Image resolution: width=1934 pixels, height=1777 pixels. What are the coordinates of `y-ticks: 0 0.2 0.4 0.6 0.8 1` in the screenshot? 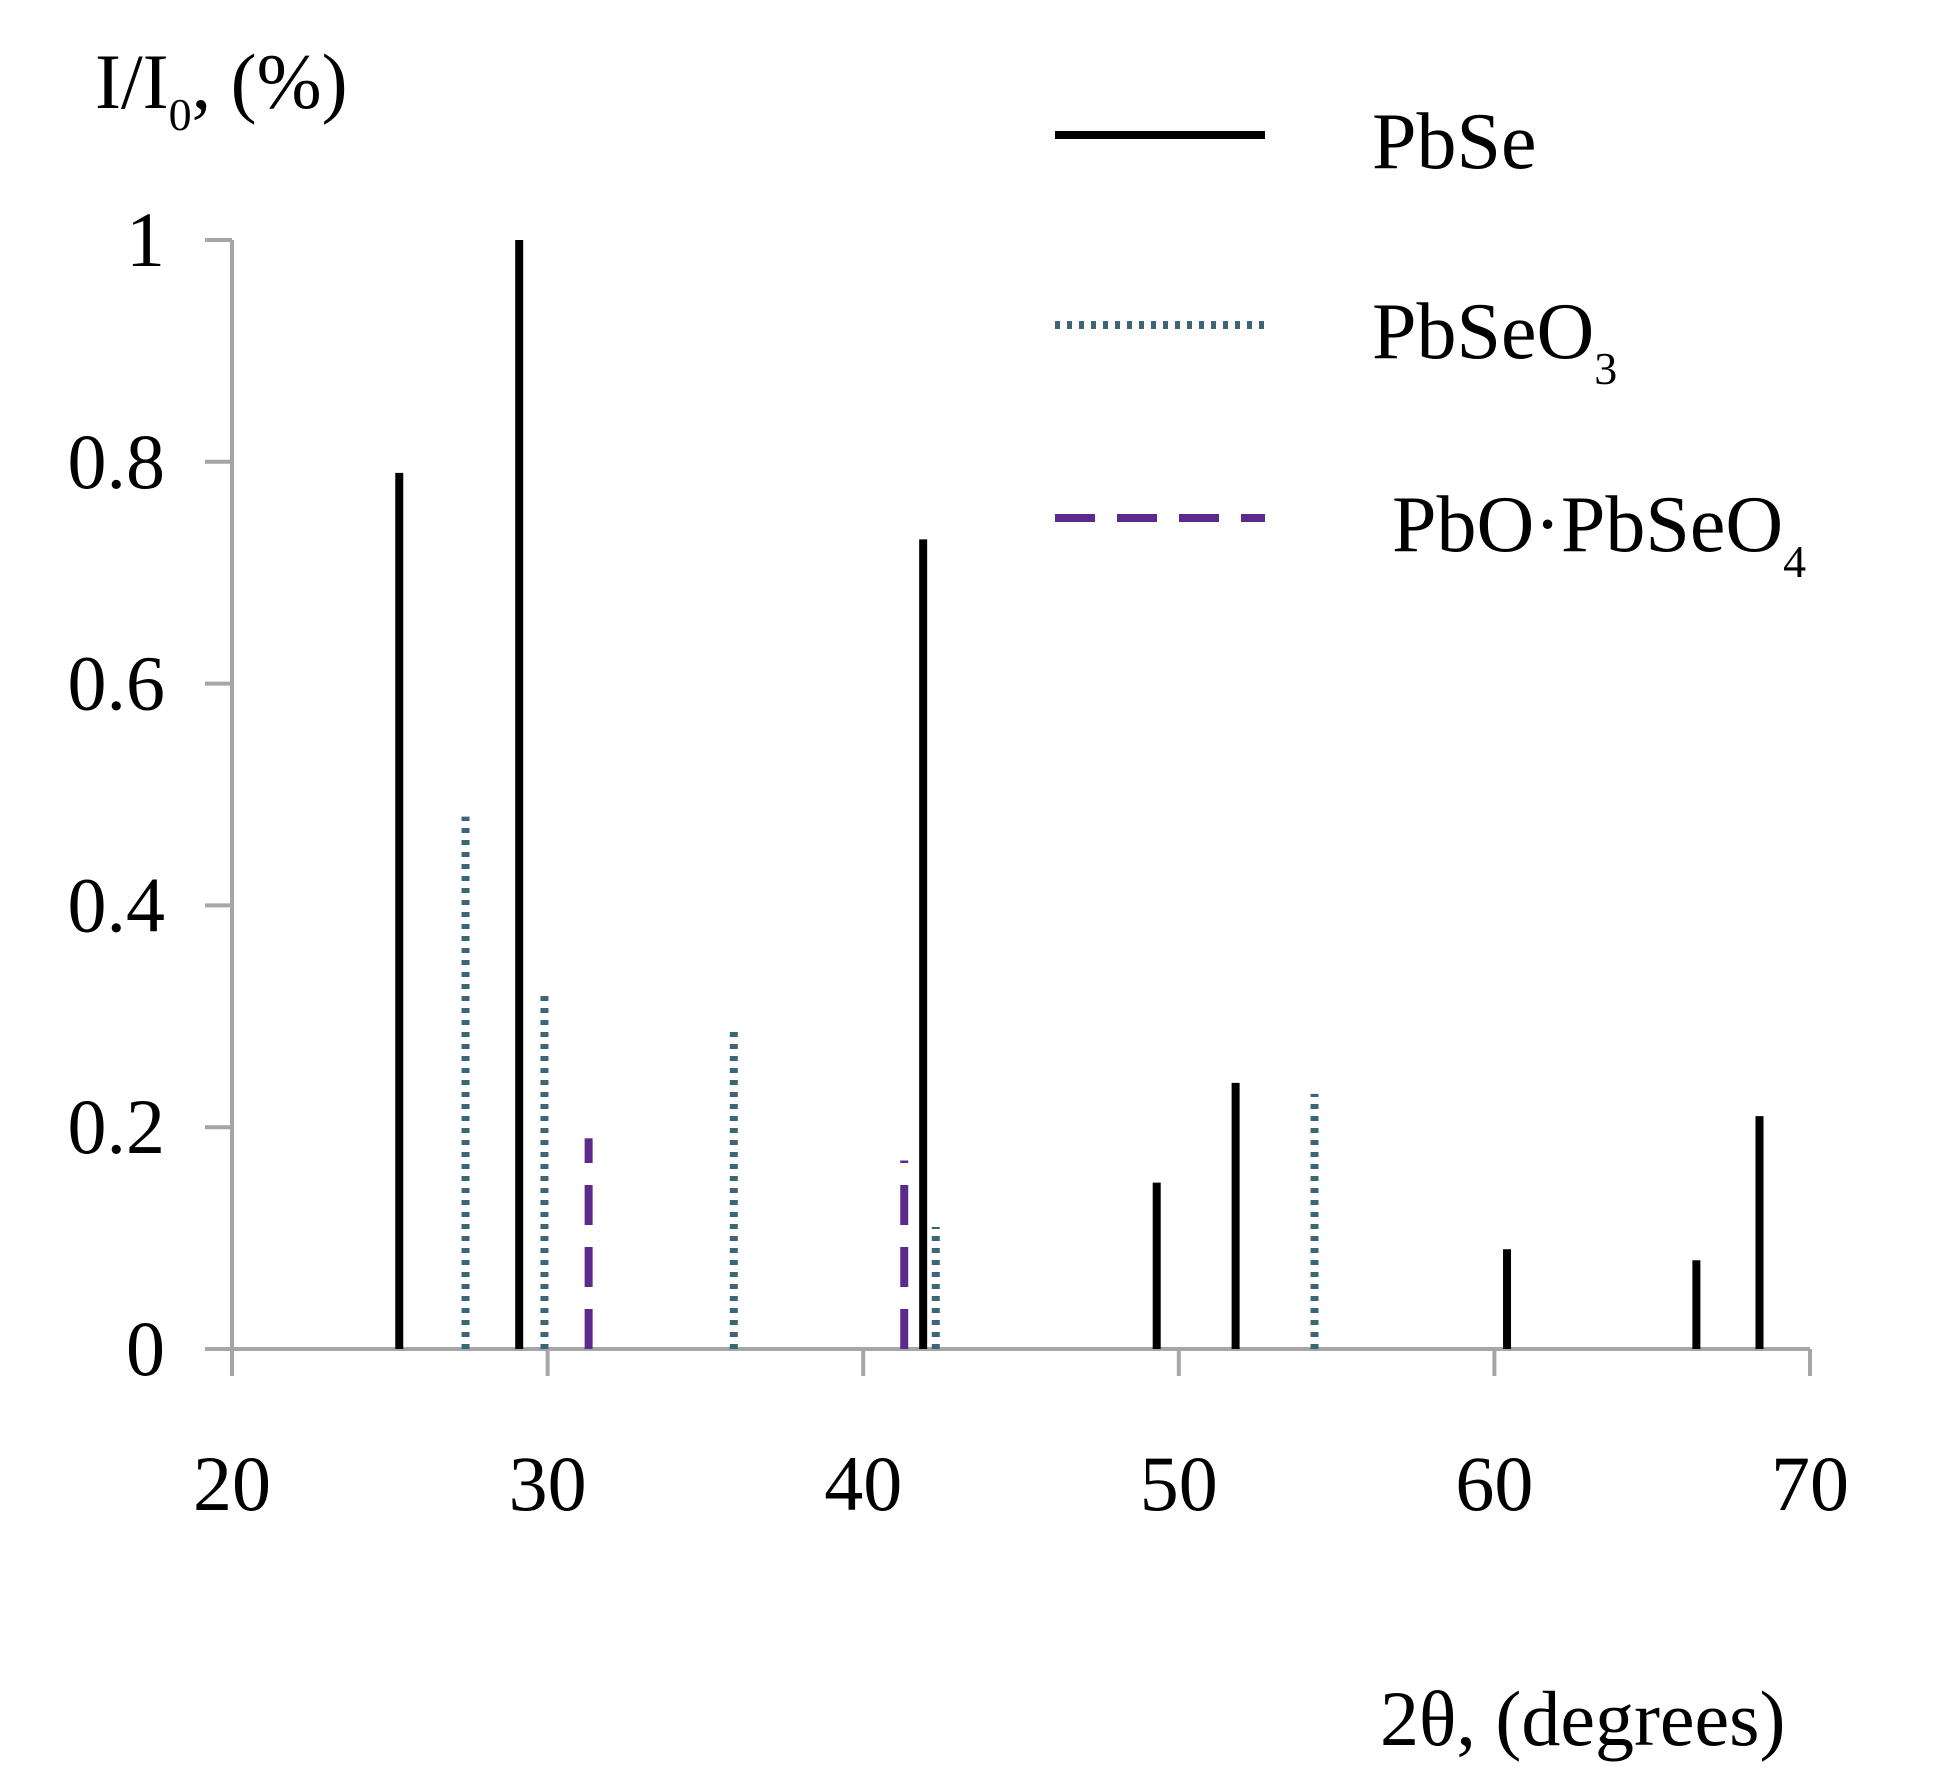 It's located at (150, 794).